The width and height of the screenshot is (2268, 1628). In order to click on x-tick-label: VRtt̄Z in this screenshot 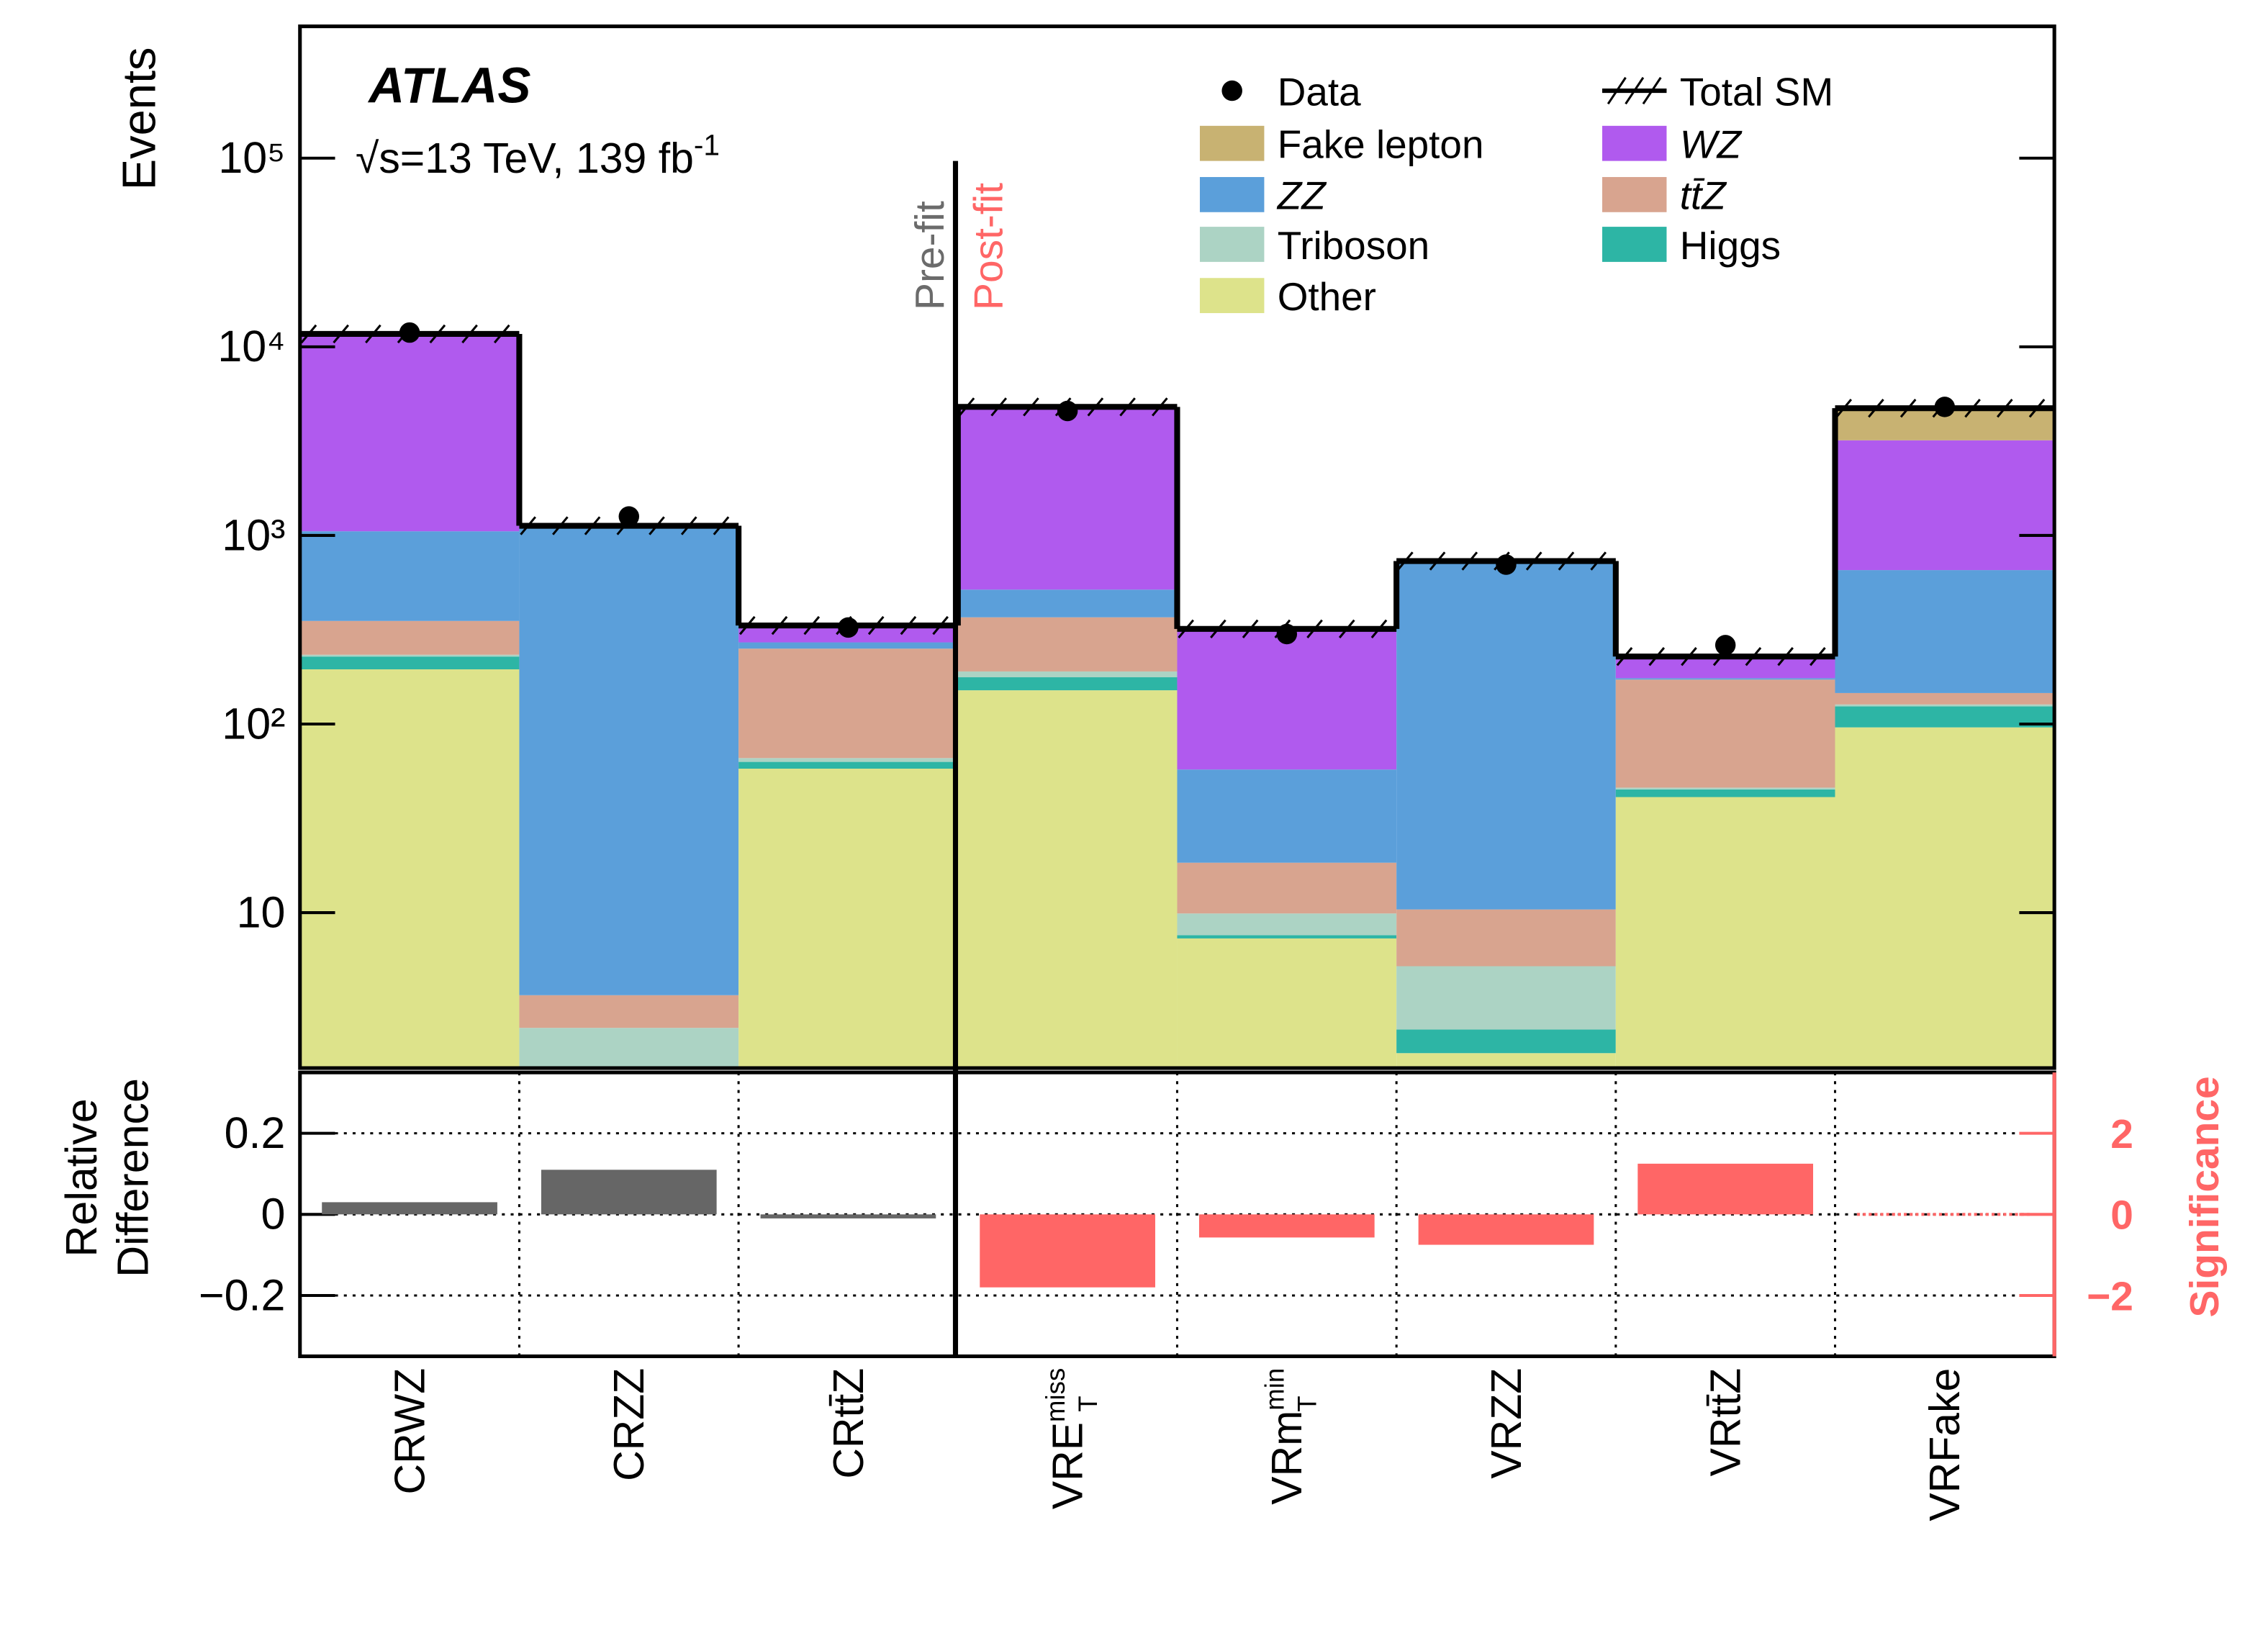, I will do `click(1725, 1422)`.